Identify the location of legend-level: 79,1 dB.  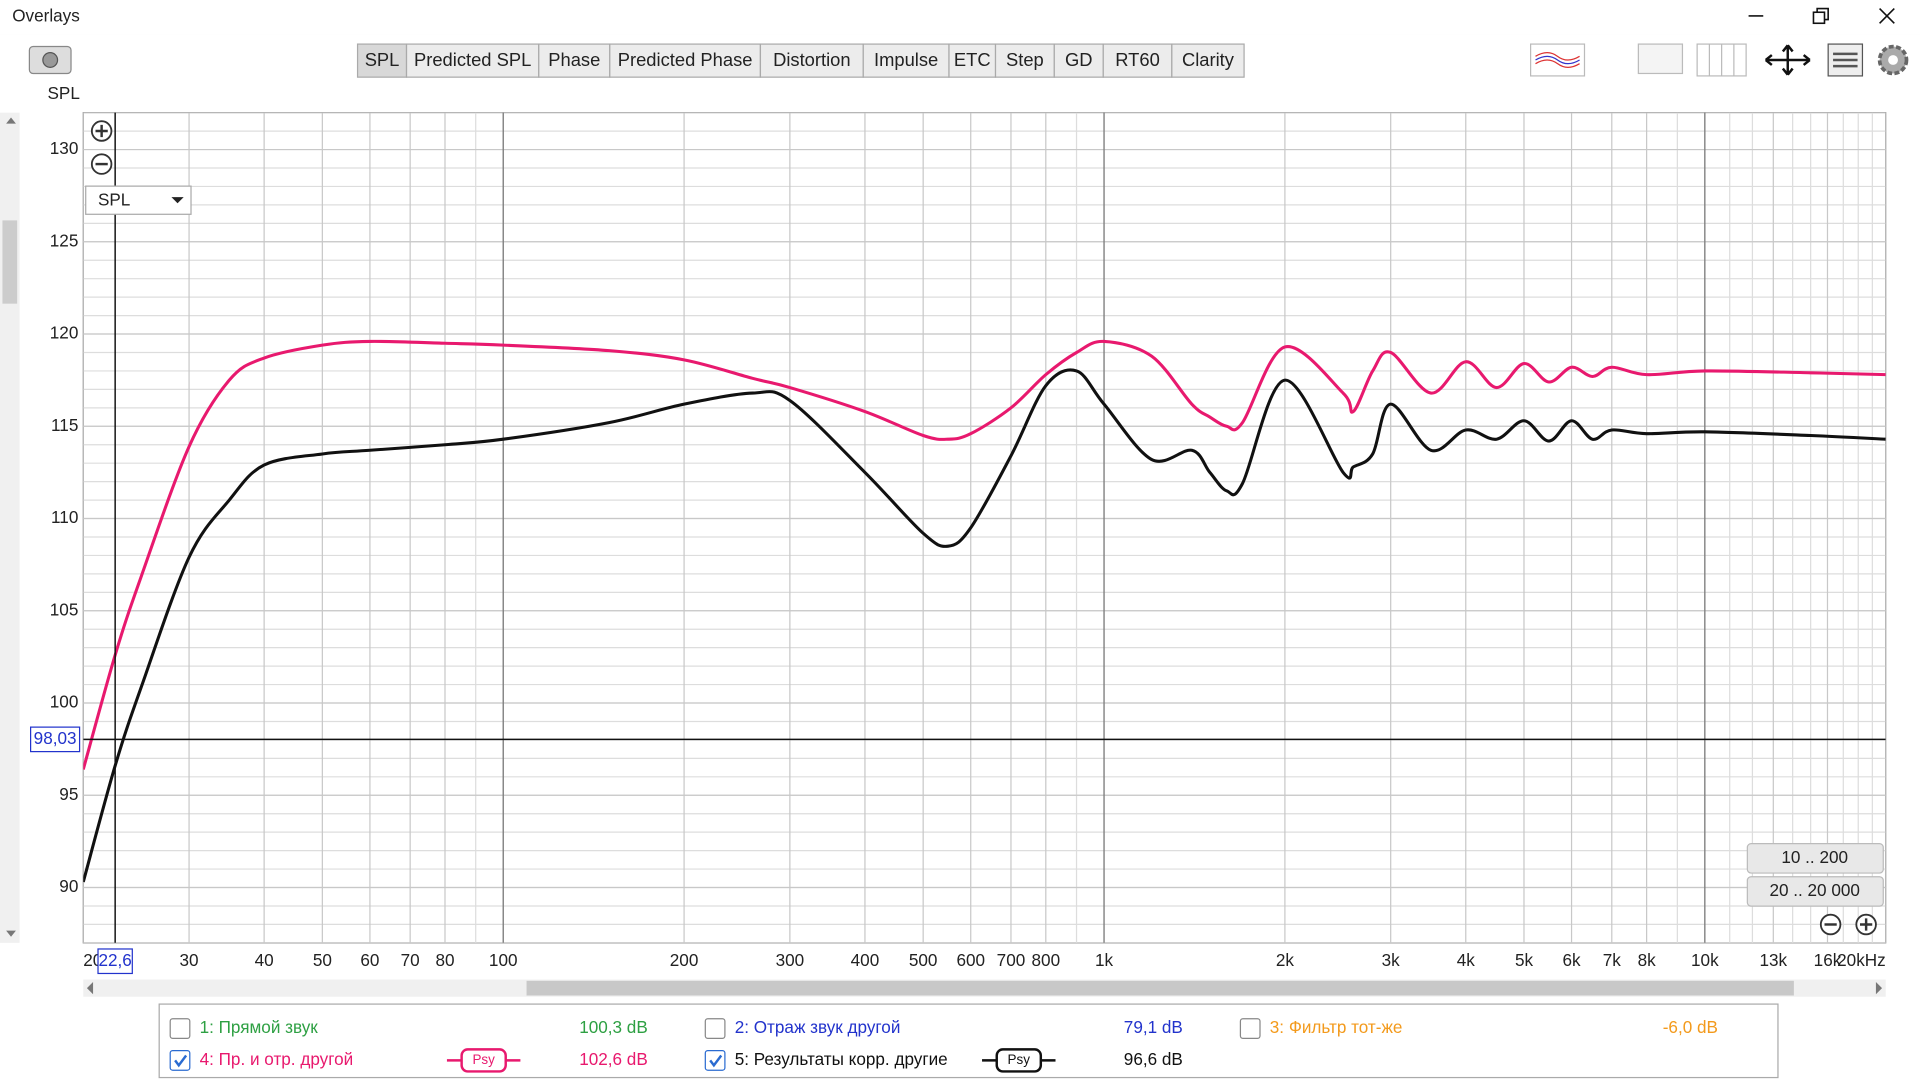
(1153, 1027).